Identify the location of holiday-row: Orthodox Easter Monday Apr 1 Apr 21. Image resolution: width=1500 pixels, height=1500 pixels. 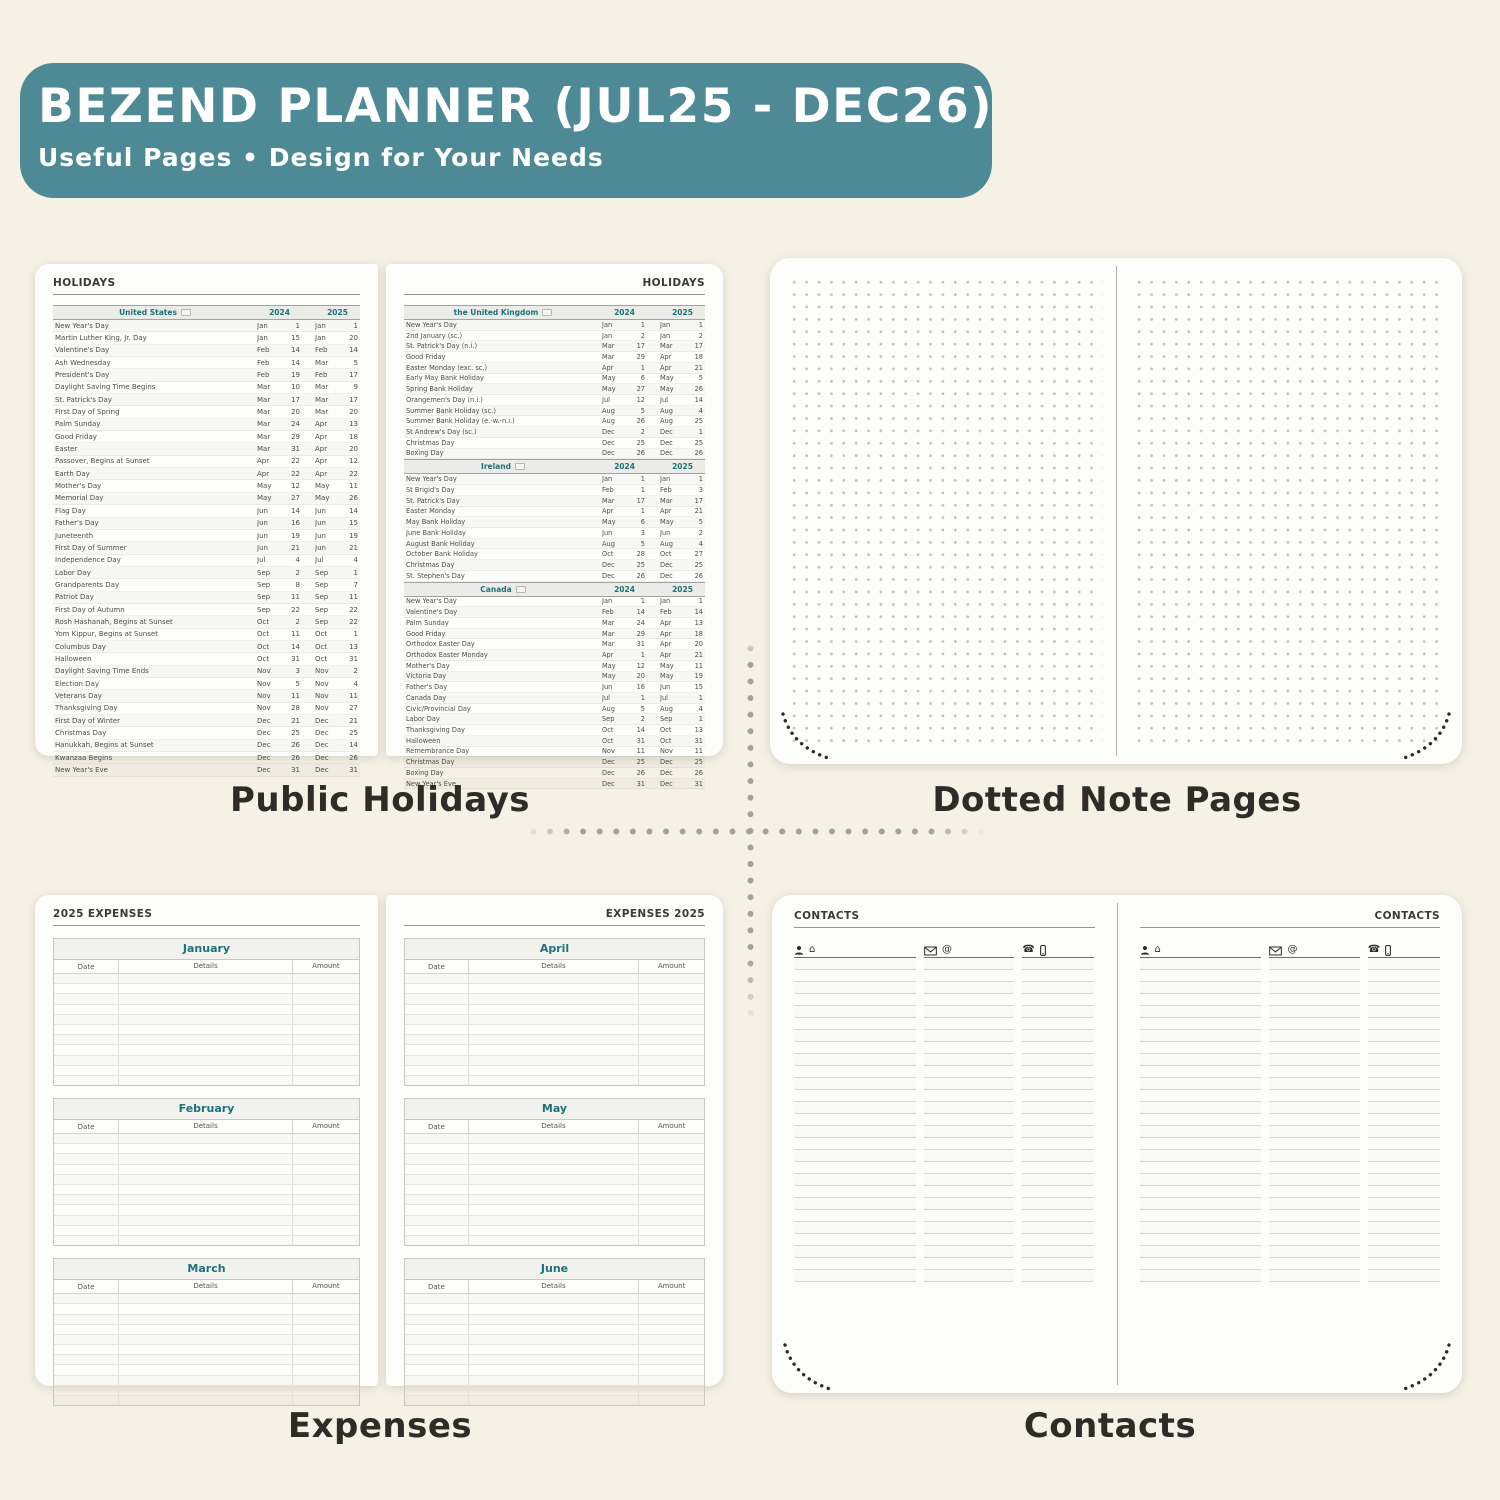
(554, 655).